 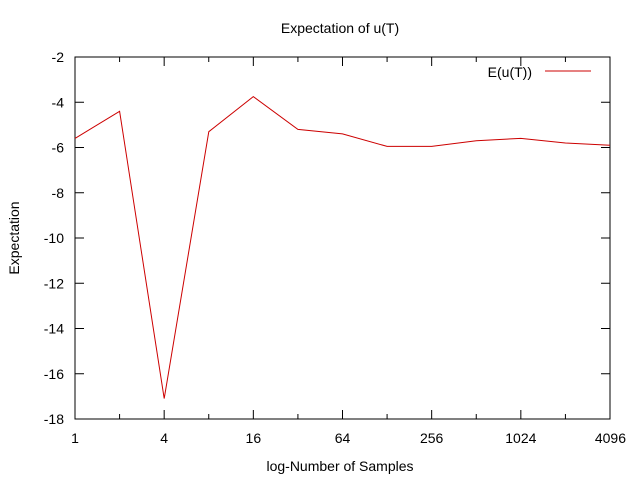 I want to click on legend-label: E(u(T)), so click(x=510, y=72).